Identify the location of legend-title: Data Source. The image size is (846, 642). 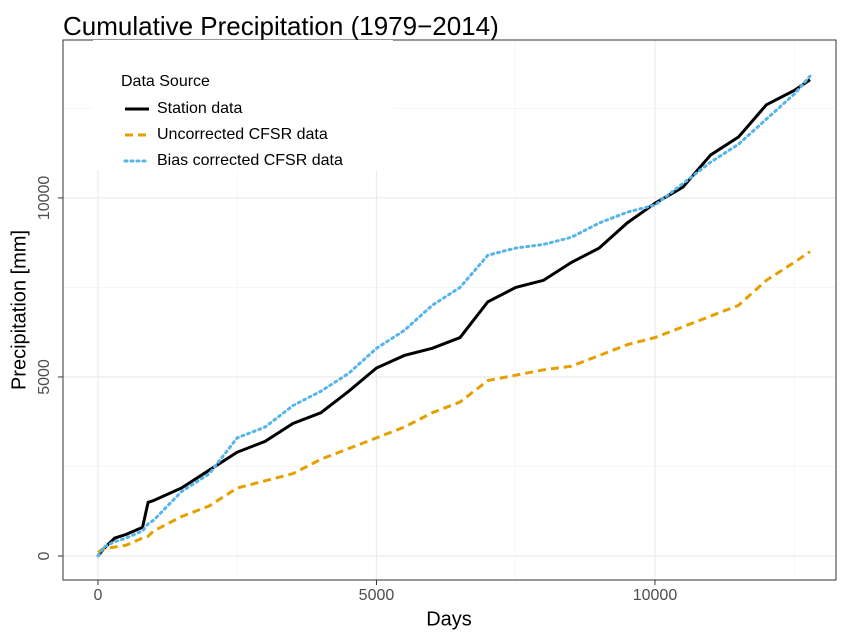
(165, 81).